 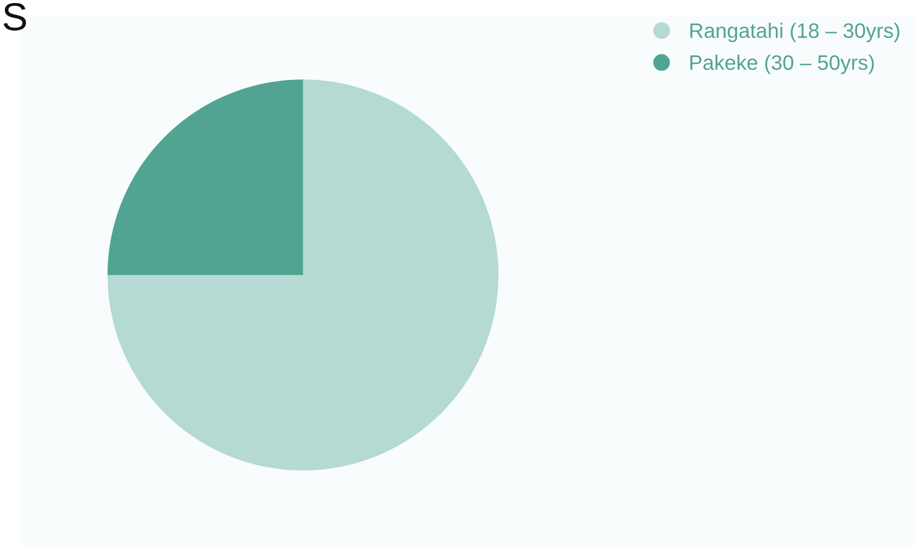 What do you see at coordinates (795, 32) in the screenshot?
I see `legend-label: Rangatahi (18 – 30yrs)` at bounding box center [795, 32].